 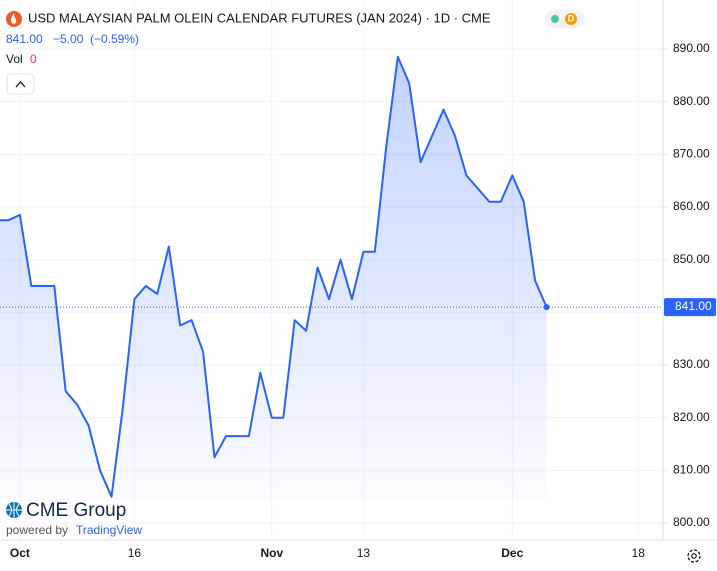 What do you see at coordinates (691, 48) in the screenshot?
I see `y-tick-label: 890.00` at bounding box center [691, 48].